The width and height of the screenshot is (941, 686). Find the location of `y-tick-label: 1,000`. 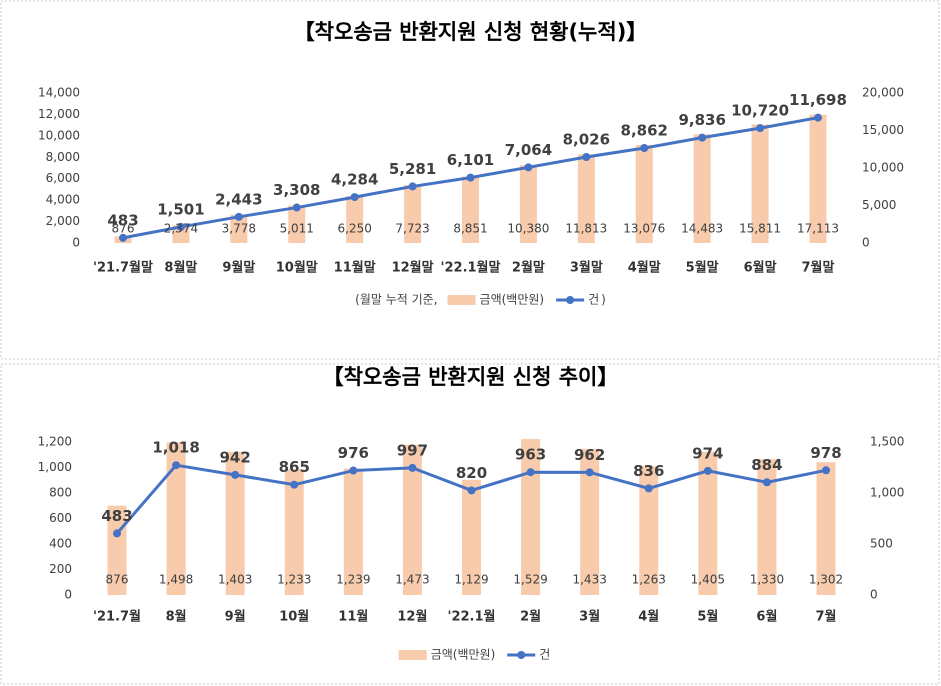

y-tick-label: 1,000 is located at coordinates (55, 467).